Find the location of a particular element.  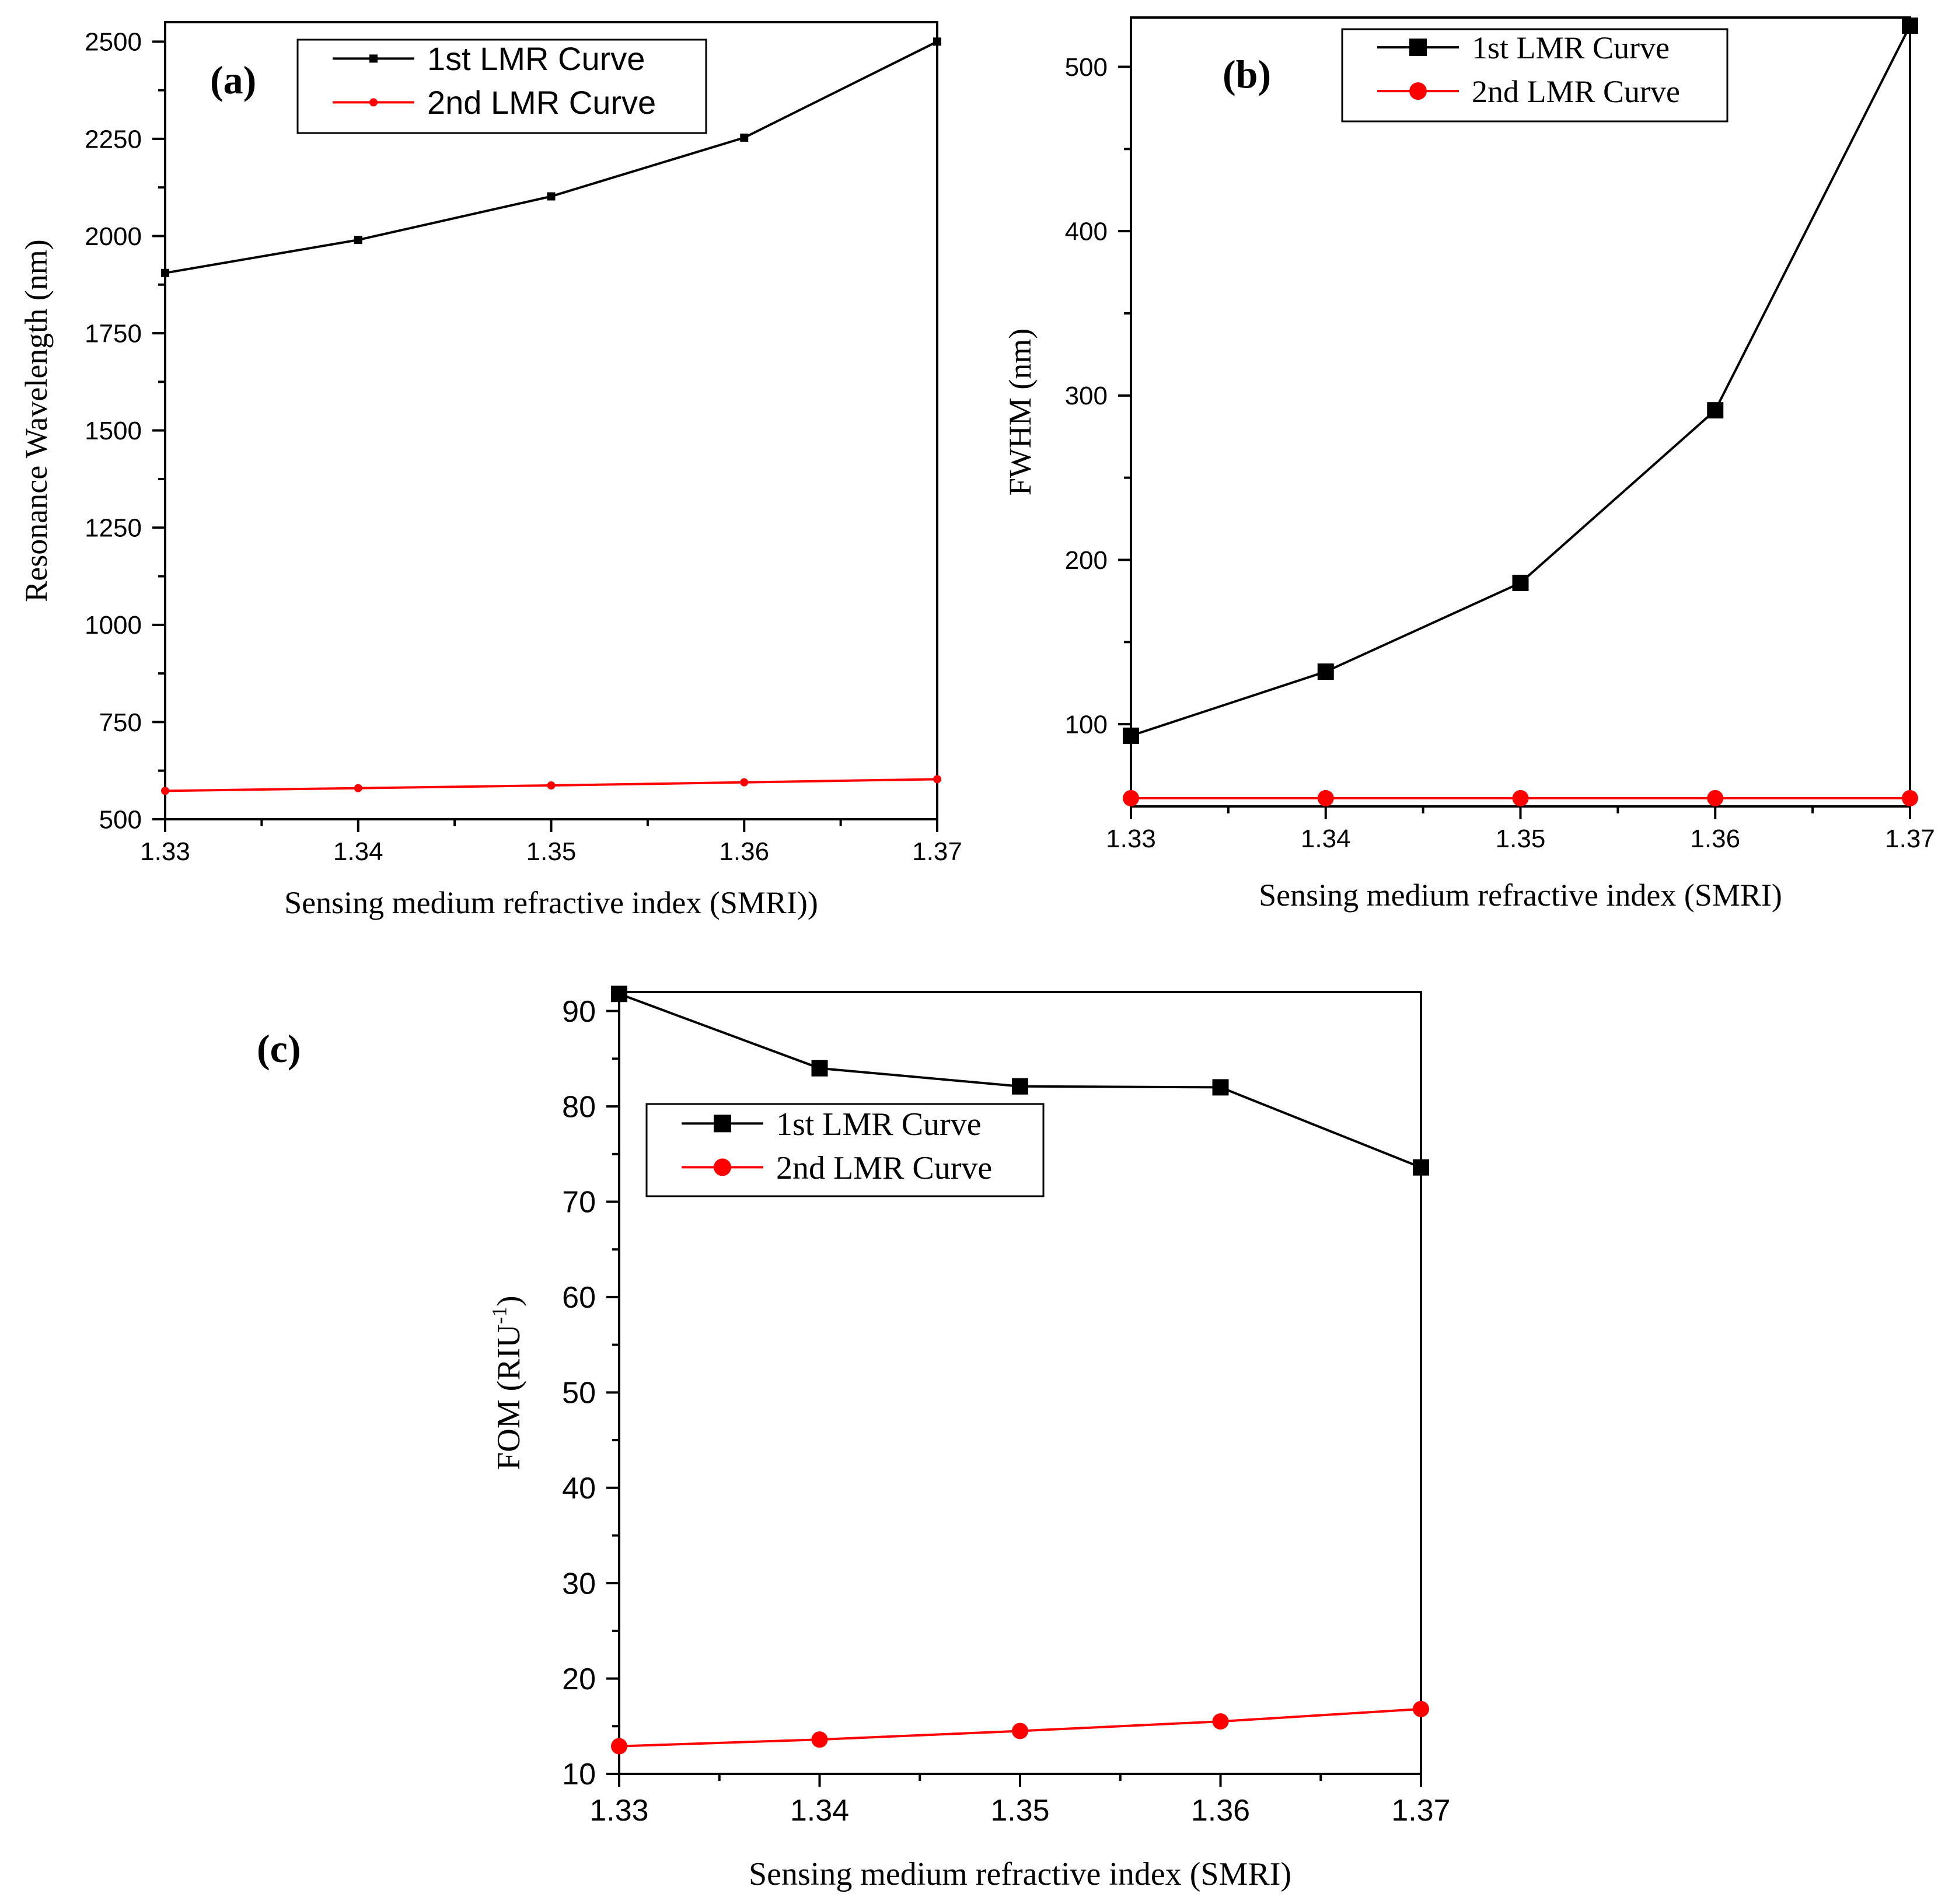

y-tick-label: 10 is located at coordinates (579, 1774).